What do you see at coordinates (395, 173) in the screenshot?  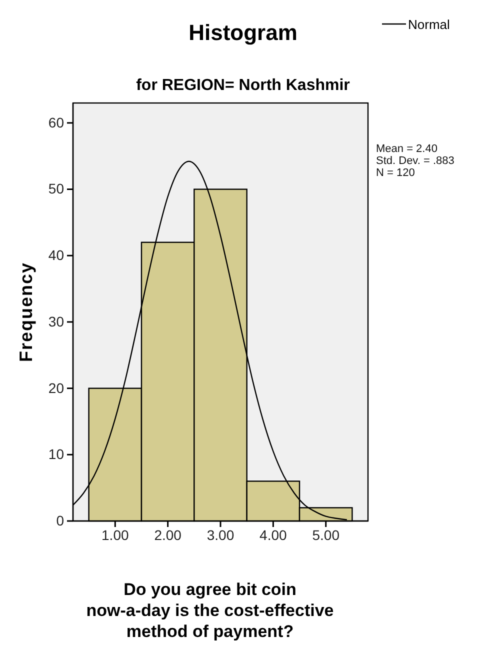 I see `text: N = 120` at bounding box center [395, 173].